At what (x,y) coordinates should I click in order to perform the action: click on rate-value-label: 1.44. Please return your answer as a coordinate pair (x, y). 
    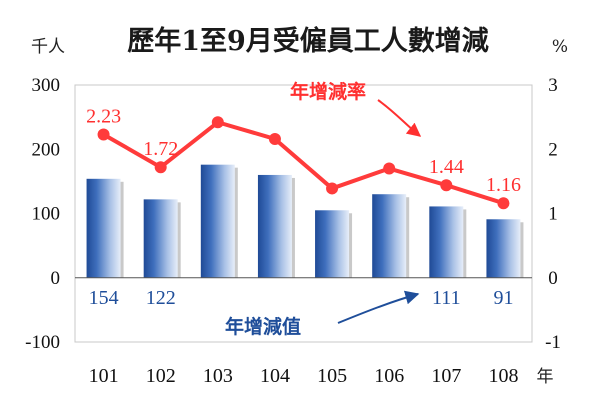
    Looking at the image, I should click on (446, 167).